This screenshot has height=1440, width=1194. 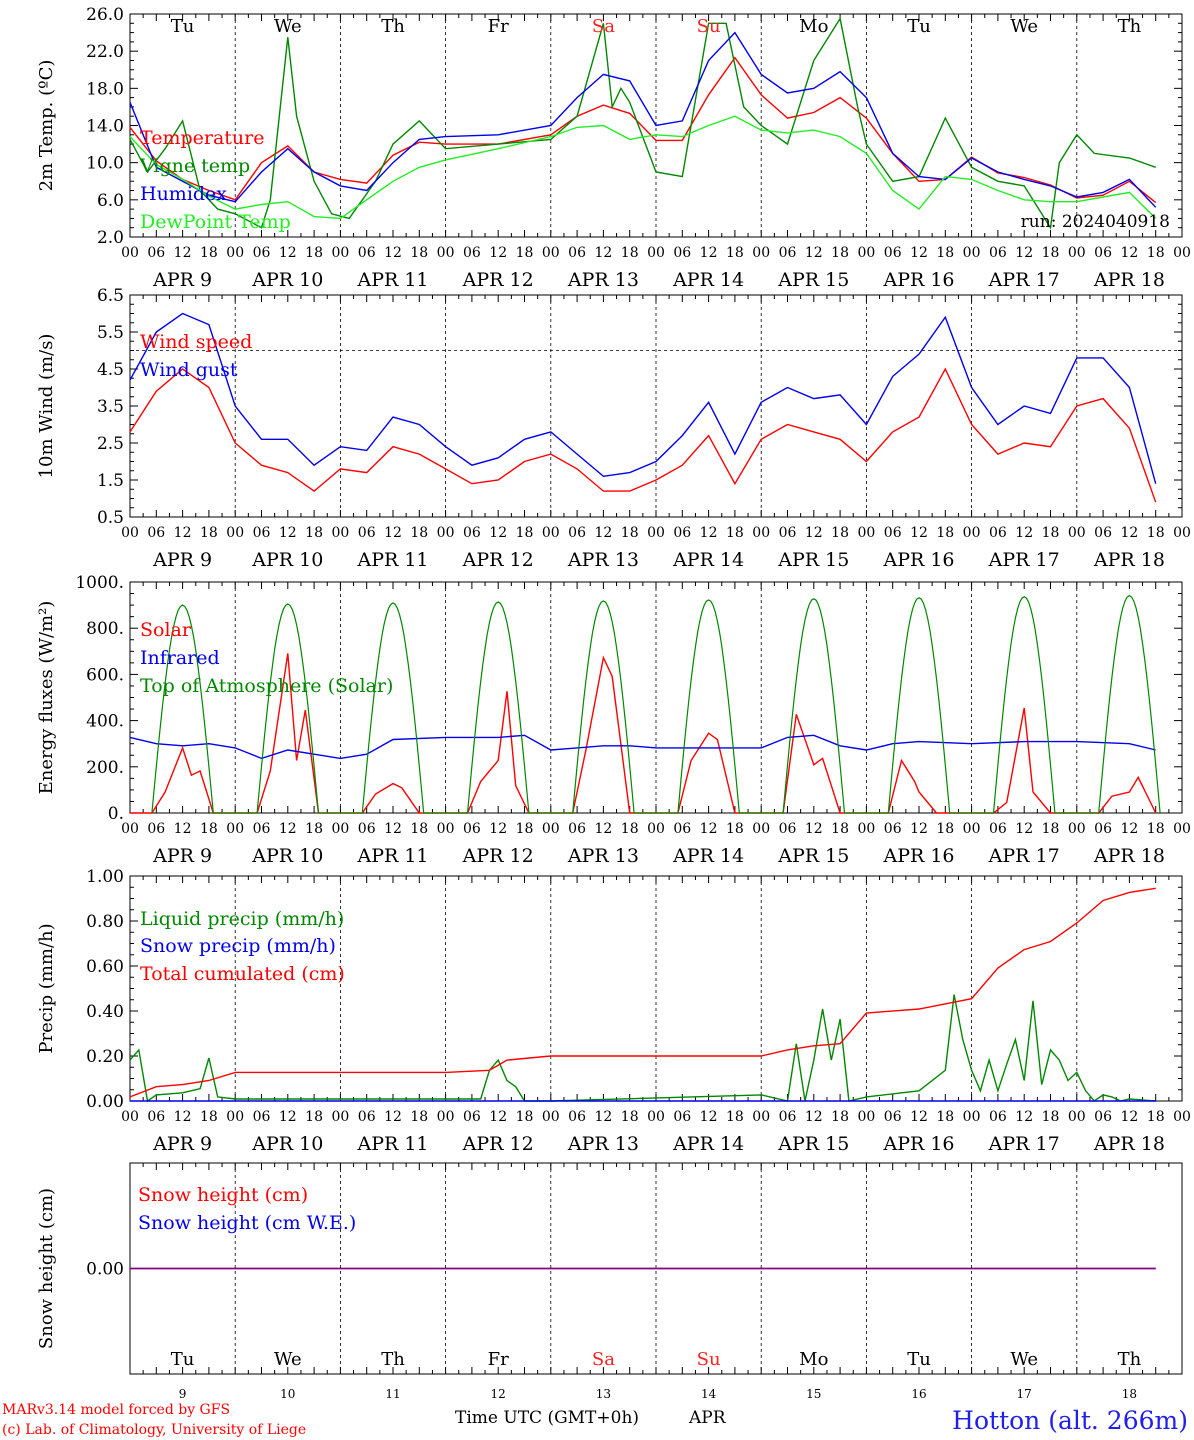 What do you see at coordinates (498, 1144) in the screenshot?
I see `date-label: APR 12` at bounding box center [498, 1144].